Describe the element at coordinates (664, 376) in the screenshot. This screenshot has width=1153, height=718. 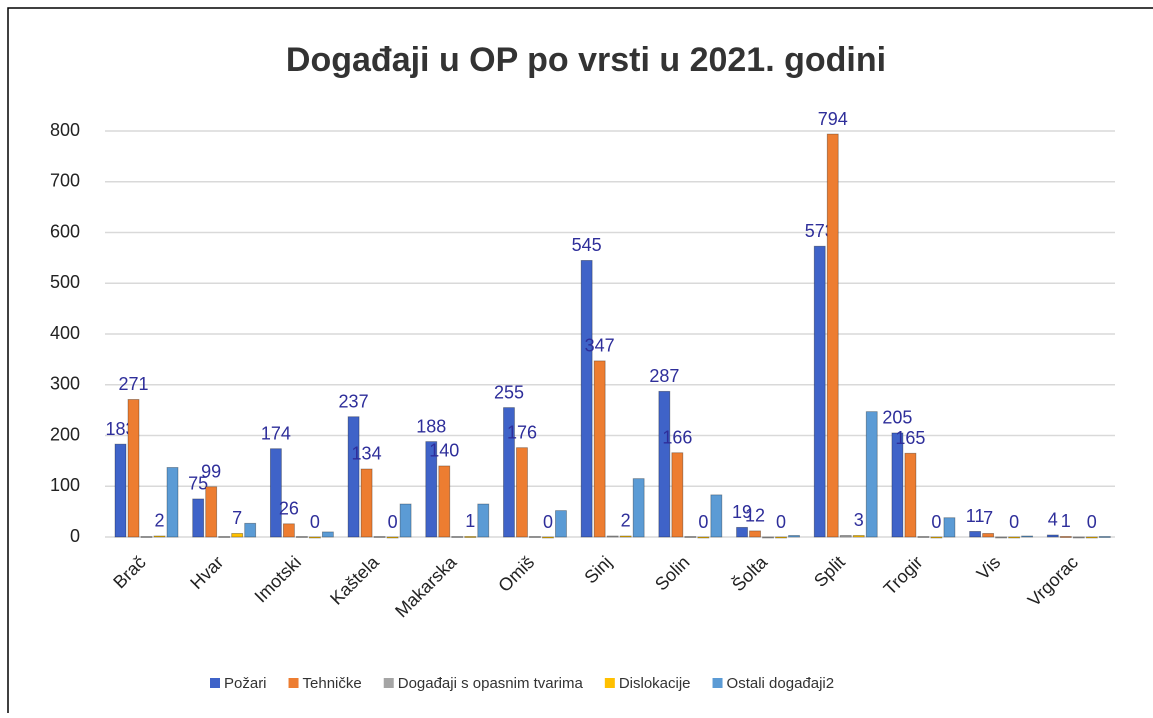
I see `data-label: 287` at that location.